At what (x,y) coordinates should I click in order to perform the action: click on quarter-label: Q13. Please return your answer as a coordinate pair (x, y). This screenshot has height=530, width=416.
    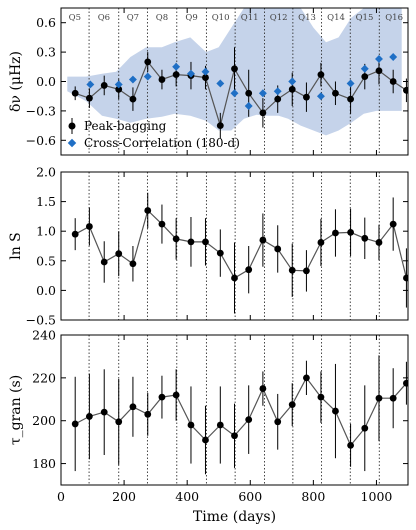
    Looking at the image, I should click on (307, 18).